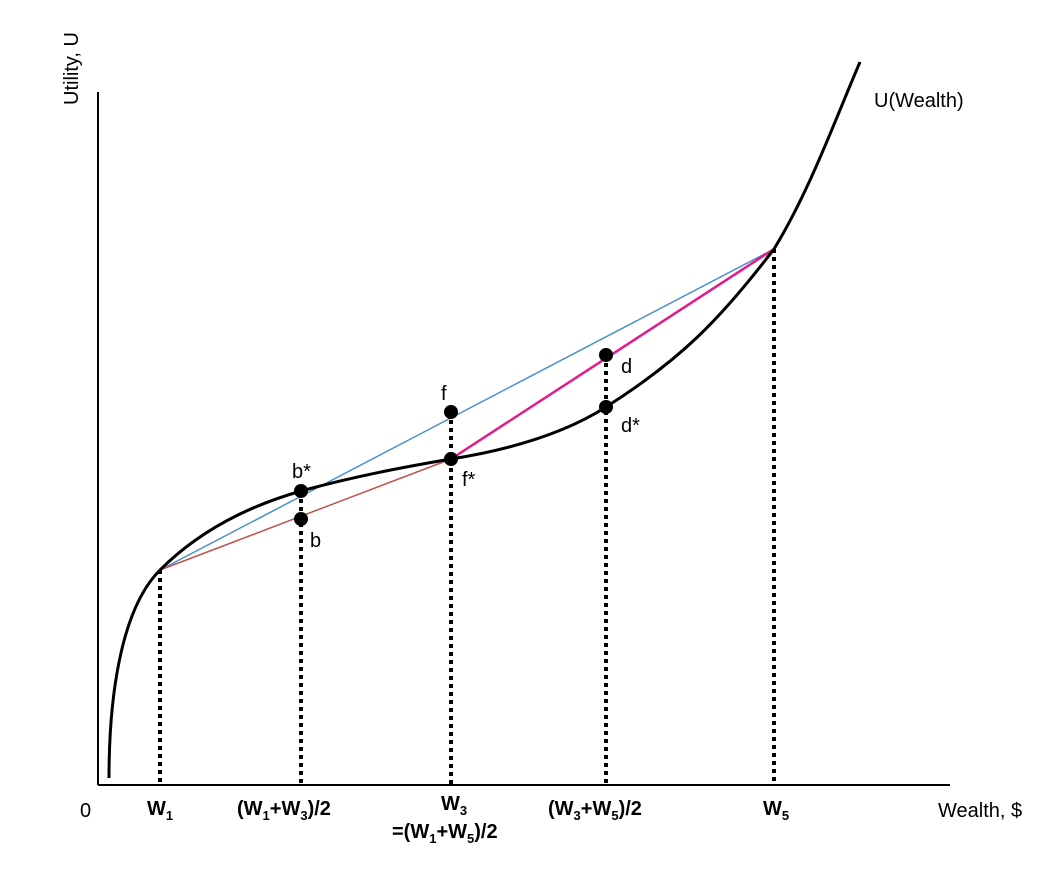 The height and width of the screenshot is (875, 1059). I want to click on label-f: f, so click(444, 394).